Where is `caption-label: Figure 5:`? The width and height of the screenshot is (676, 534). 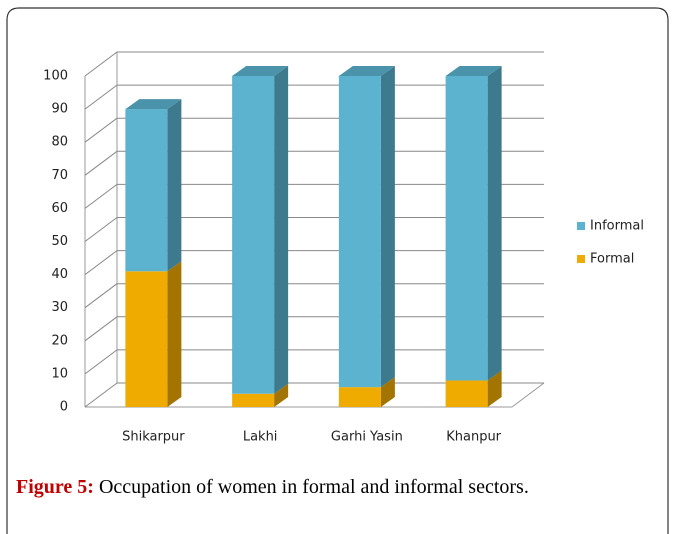
caption-label: Figure 5: is located at coordinates (55, 487).